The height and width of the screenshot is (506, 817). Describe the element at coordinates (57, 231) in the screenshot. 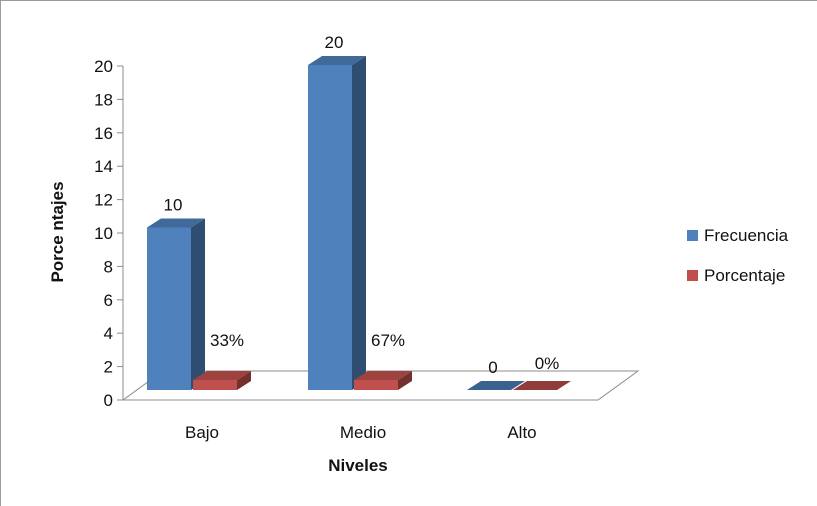

I see `y-axis-title: Porce ntajes` at that location.